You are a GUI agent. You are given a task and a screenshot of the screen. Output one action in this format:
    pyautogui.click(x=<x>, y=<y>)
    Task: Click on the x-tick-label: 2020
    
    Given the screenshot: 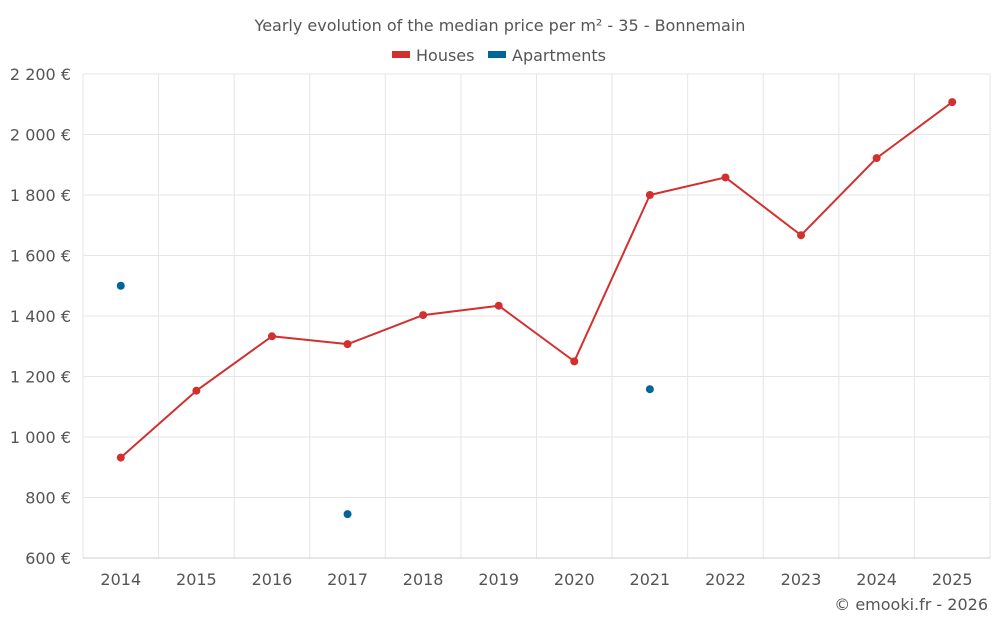 What is the action you would take?
    pyautogui.click(x=574, y=579)
    